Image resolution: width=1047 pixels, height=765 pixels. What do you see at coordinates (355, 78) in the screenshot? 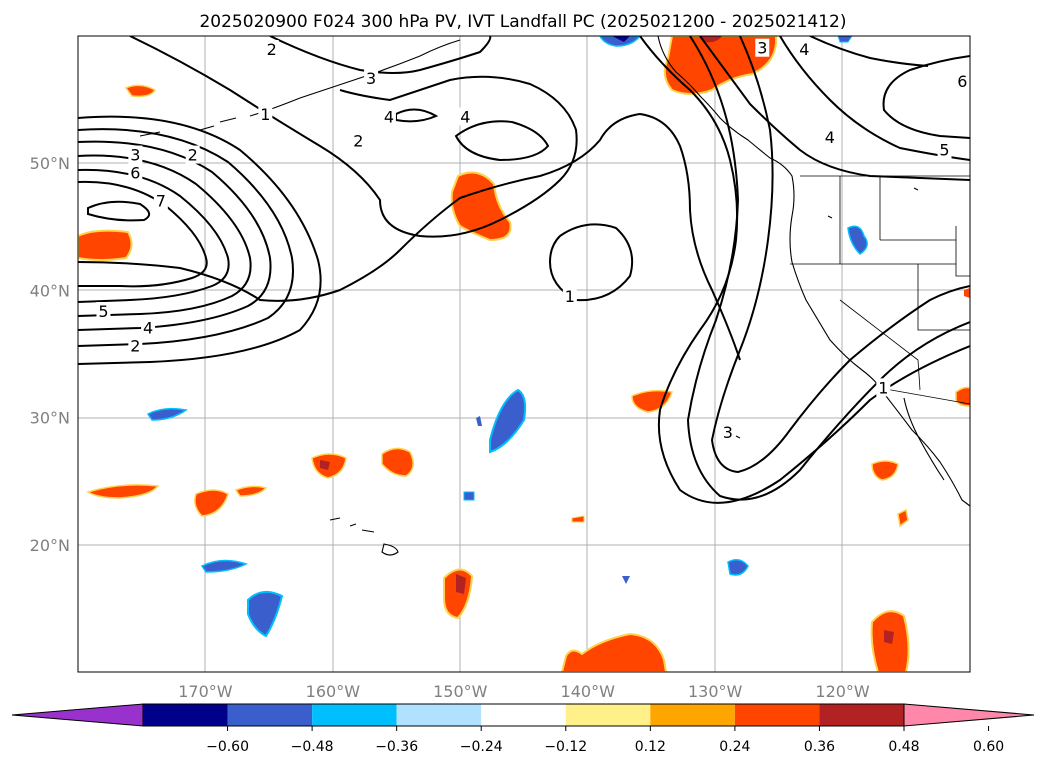
I see `alaska-peninsula-coastline` at bounding box center [355, 78].